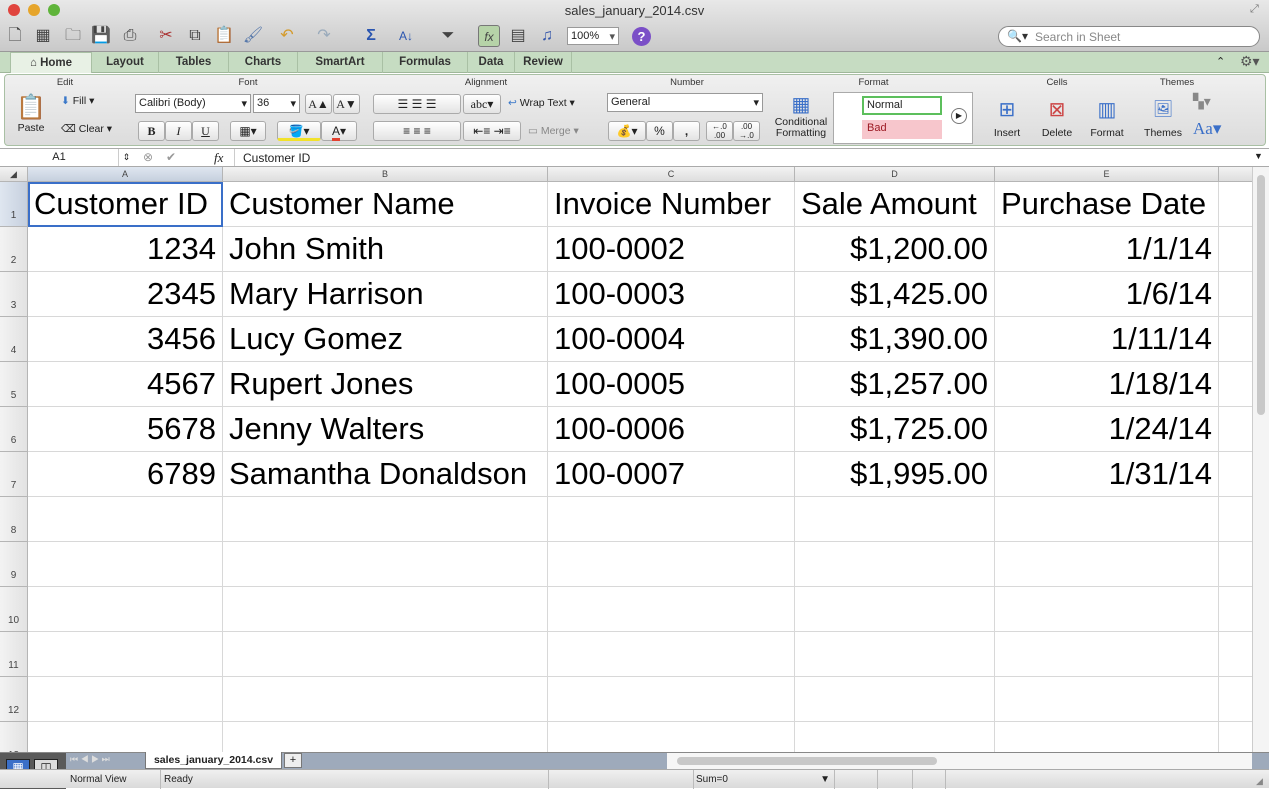 This screenshot has height=789, width=1269. What do you see at coordinates (125, 474) in the screenshot?
I see `cell-a7: 6789` at bounding box center [125, 474].